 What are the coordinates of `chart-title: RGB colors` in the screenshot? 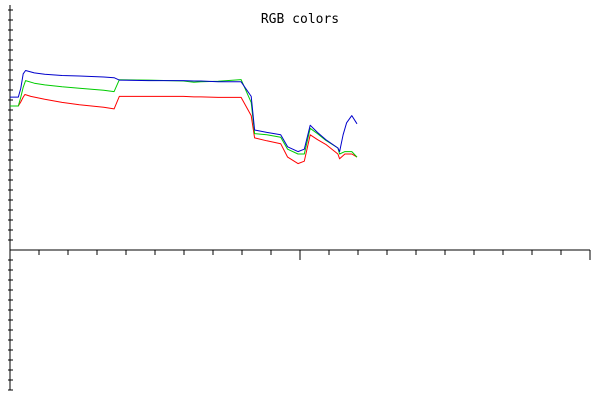 It's located at (300, 19).